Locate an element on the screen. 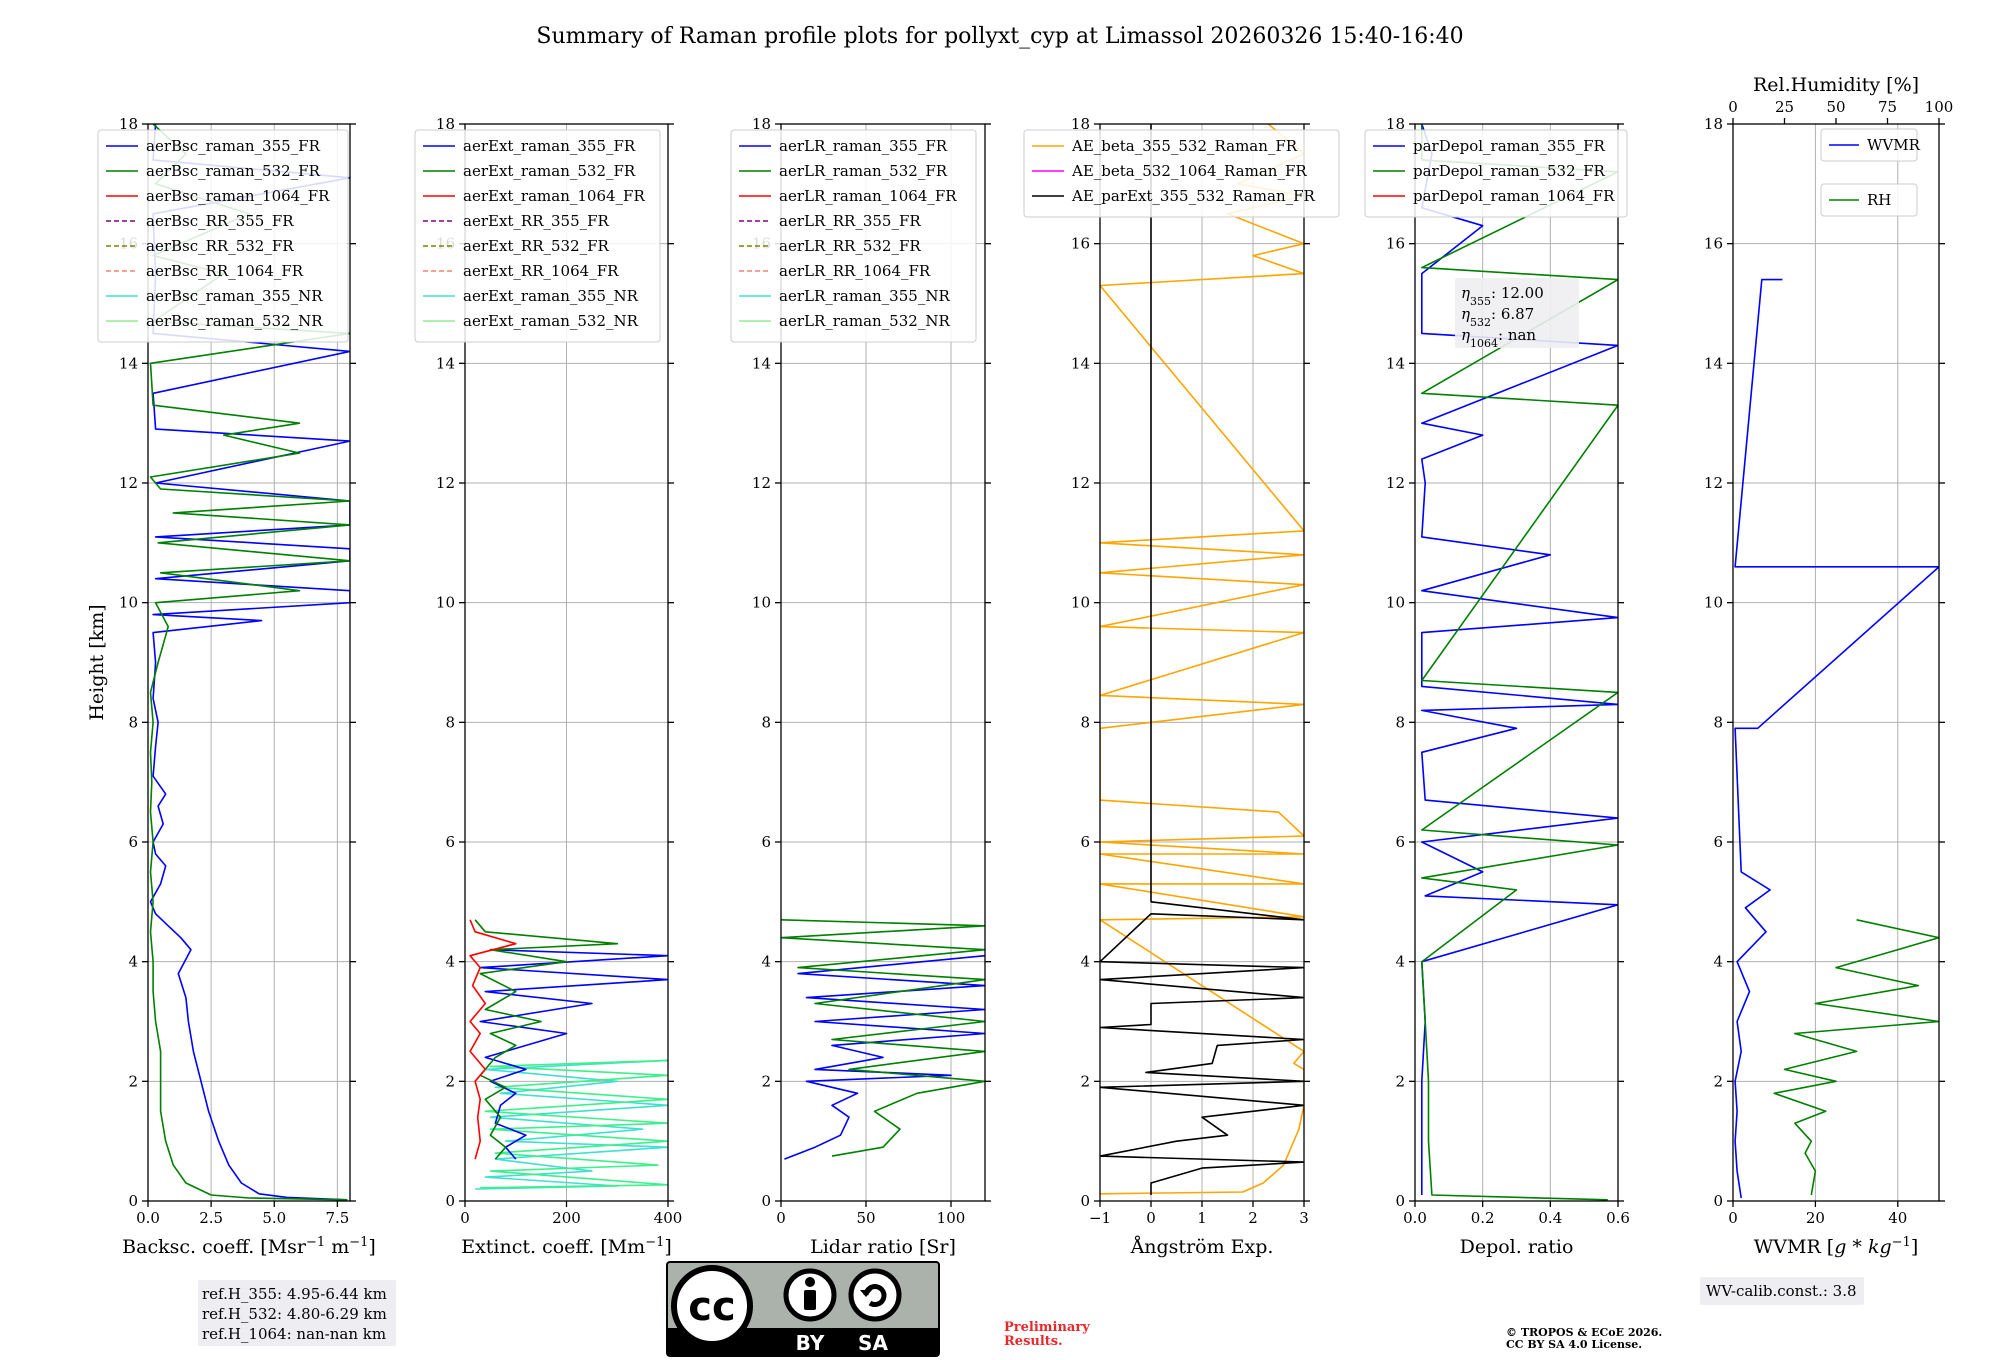 The height and width of the screenshot is (1360, 2000). top-xtick-label: 75 is located at coordinates (1887, 107).